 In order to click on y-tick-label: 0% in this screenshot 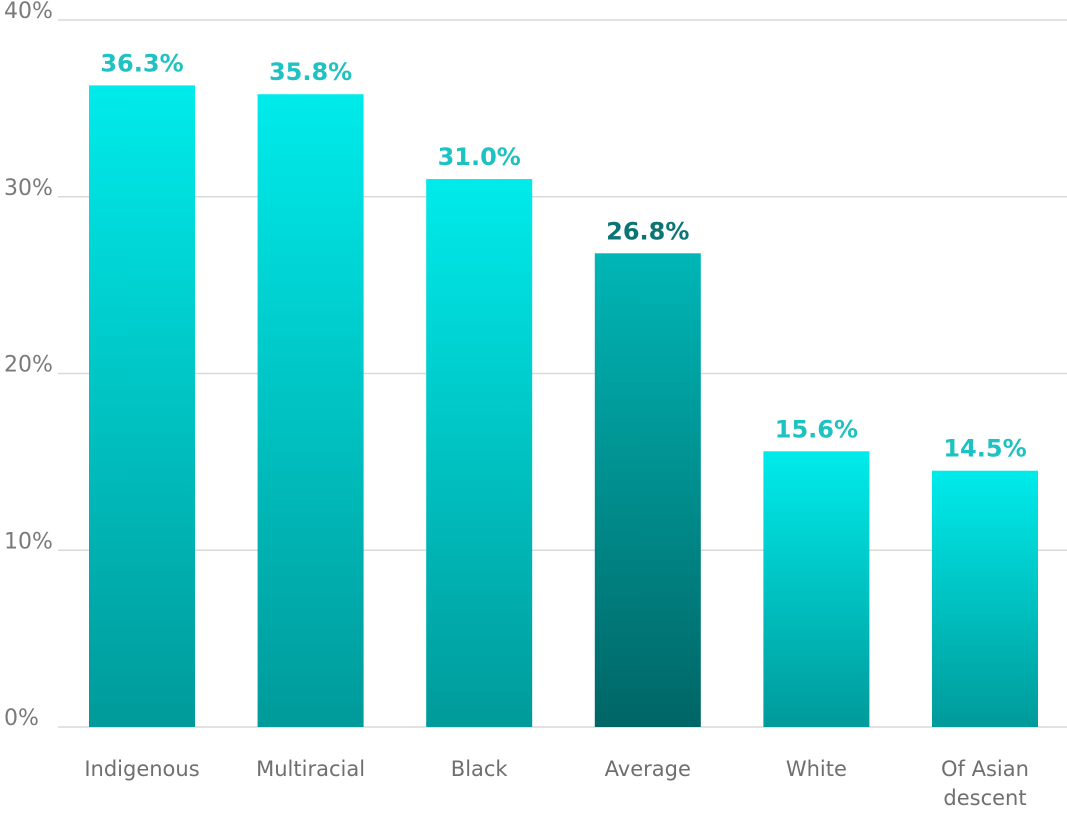, I will do `click(21, 718)`.